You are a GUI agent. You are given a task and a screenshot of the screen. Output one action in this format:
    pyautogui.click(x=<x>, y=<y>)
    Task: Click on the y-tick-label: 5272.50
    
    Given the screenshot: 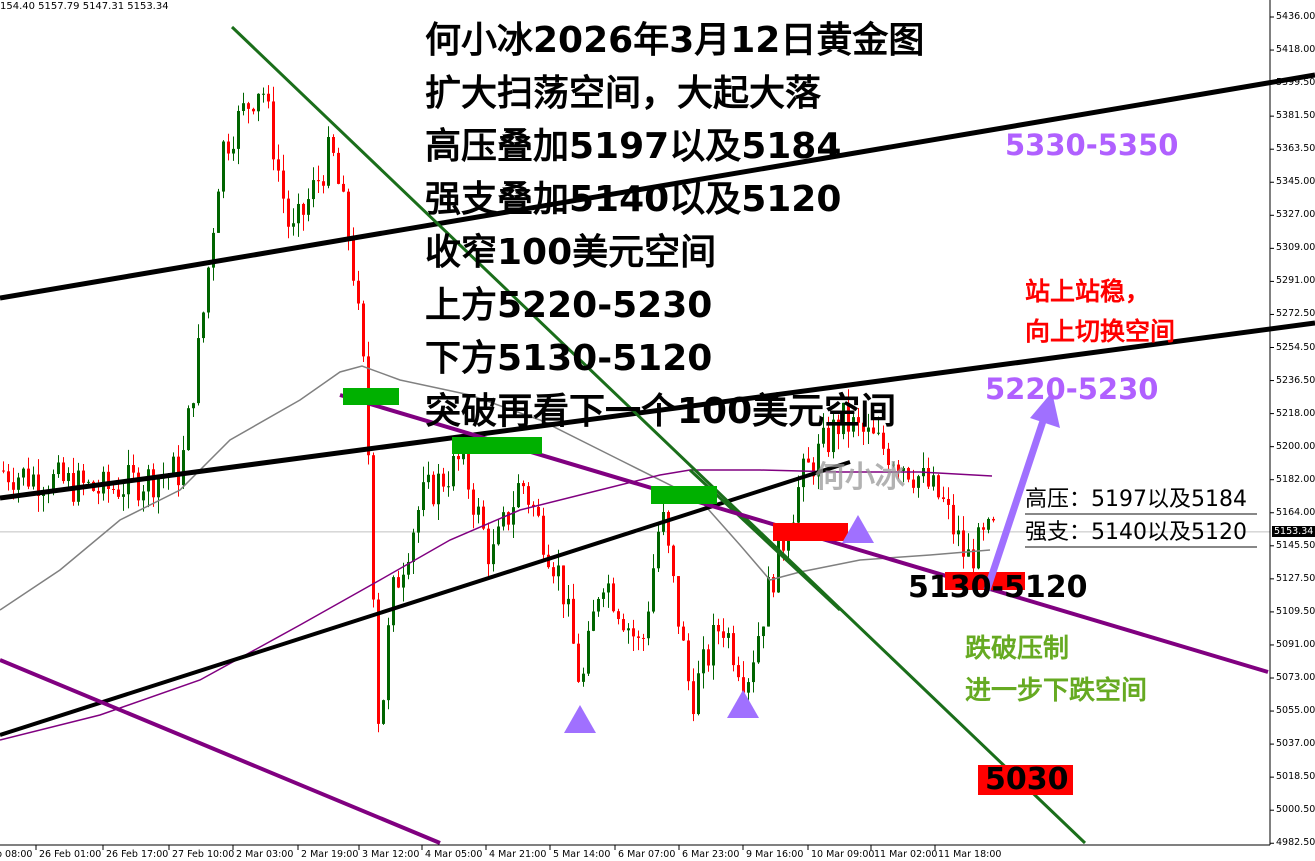 What is the action you would take?
    pyautogui.click(x=1295, y=314)
    